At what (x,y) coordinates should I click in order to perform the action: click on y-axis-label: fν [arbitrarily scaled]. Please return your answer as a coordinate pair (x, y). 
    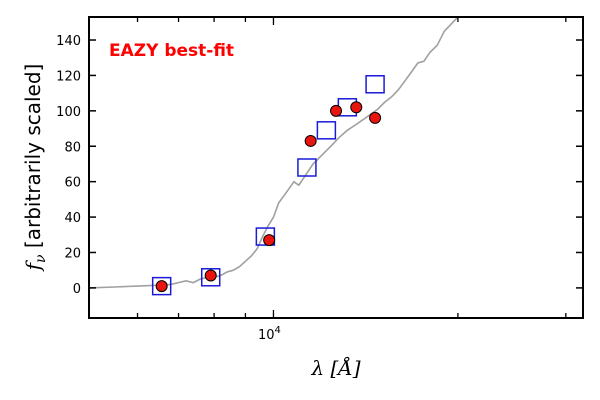
    Looking at the image, I should click on (35, 168).